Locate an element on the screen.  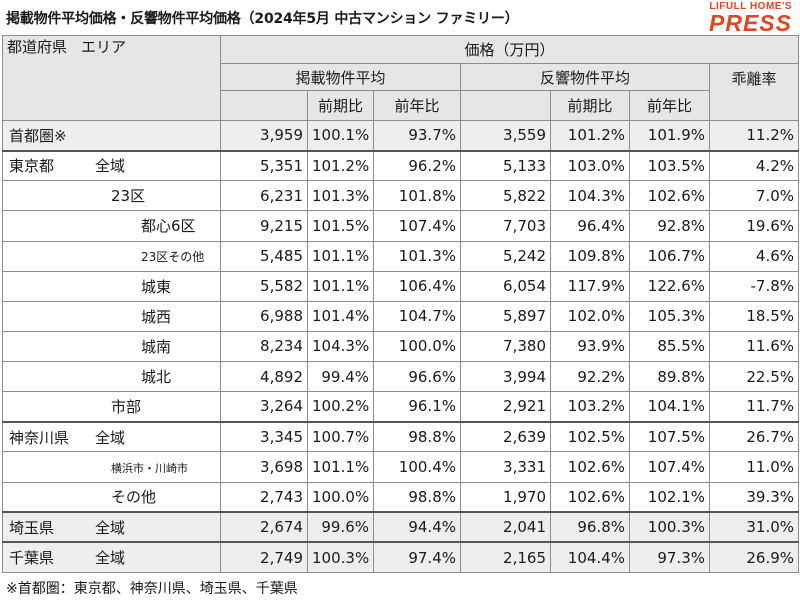
cell-resp-pp: 103.2% is located at coordinates (590, 407).